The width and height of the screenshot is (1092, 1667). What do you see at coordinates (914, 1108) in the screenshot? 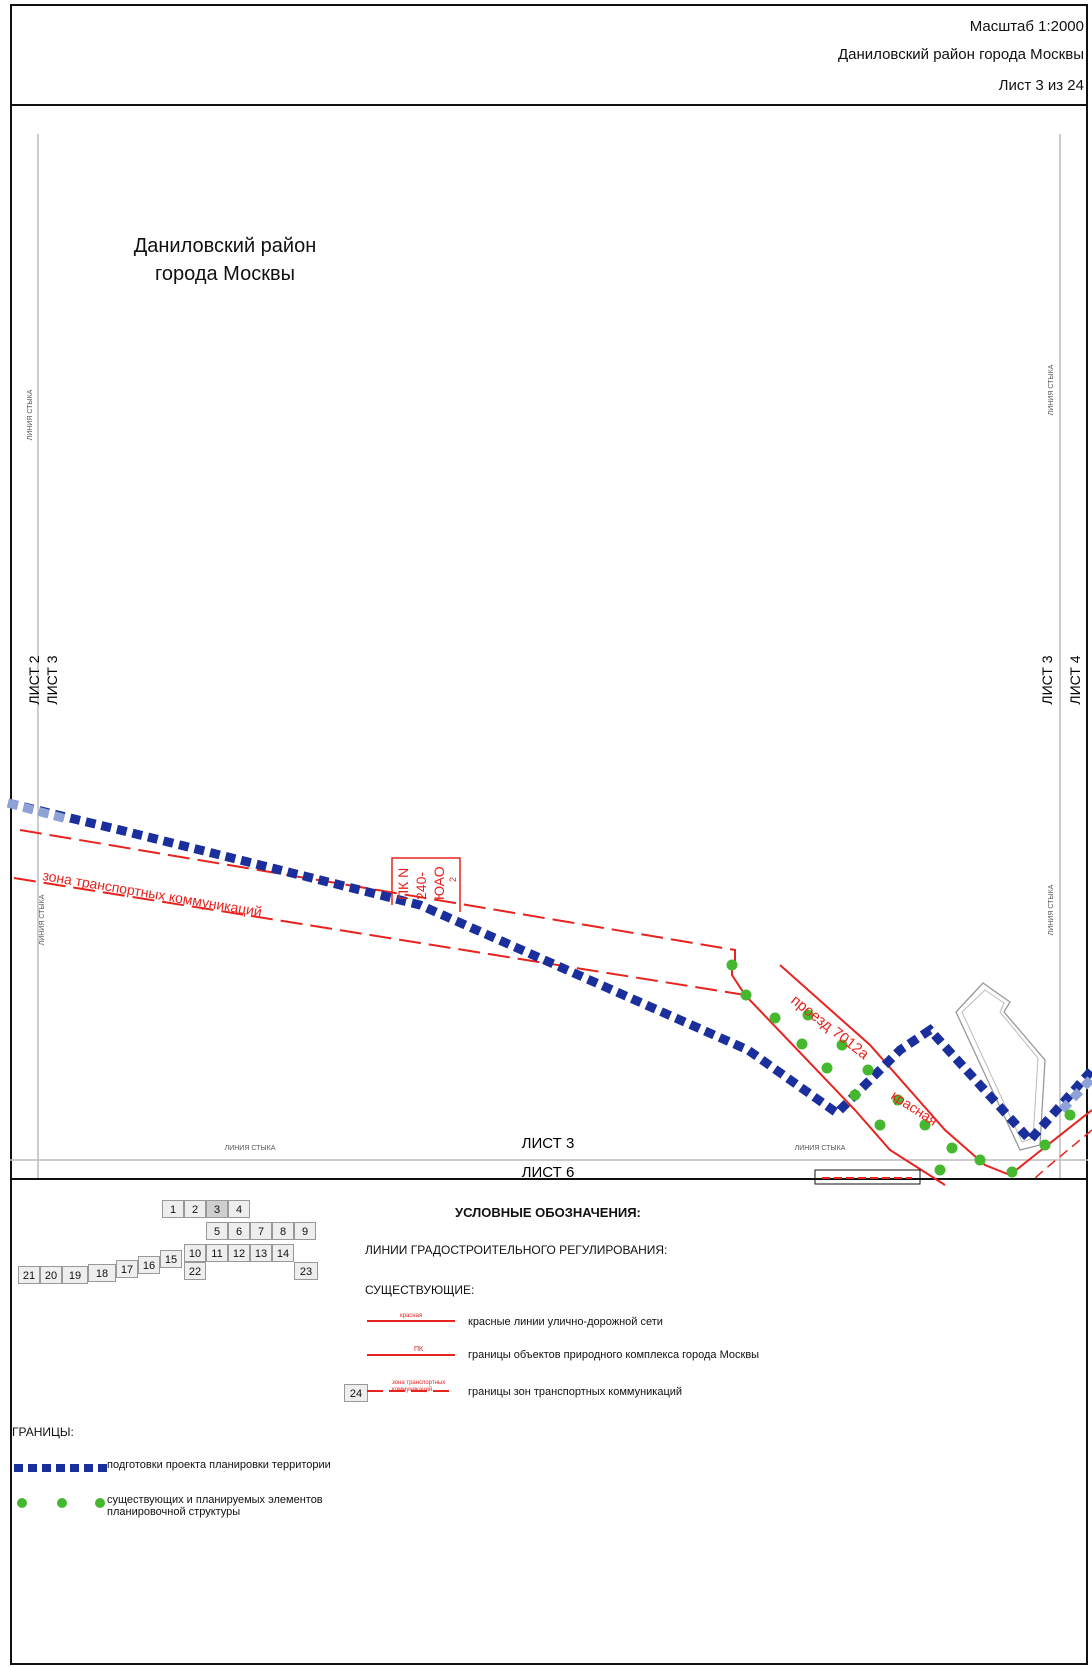
I see `red-line-label: красная` at bounding box center [914, 1108].